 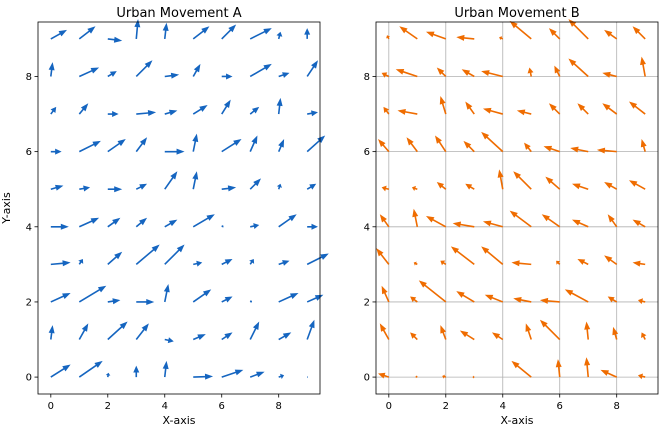 What do you see at coordinates (367, 77) in the screenshot?
I see `y-tick-label: 8` at bounding box center [367, 77].